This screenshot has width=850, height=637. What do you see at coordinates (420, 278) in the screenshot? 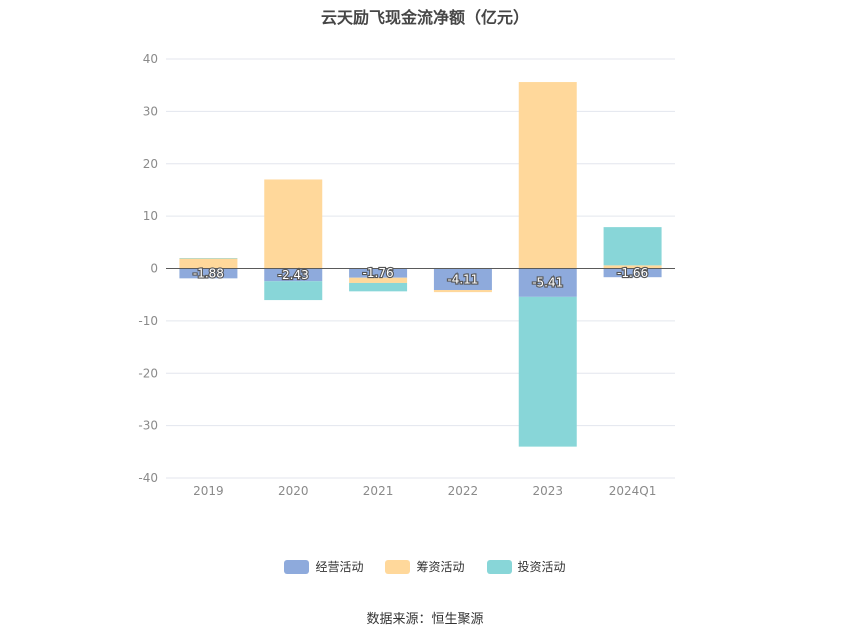
I see `data-label-layer: -1.88 -2.43 -1.76 -4.11 -5.41 -1.66` at bounding box center [420, 278].